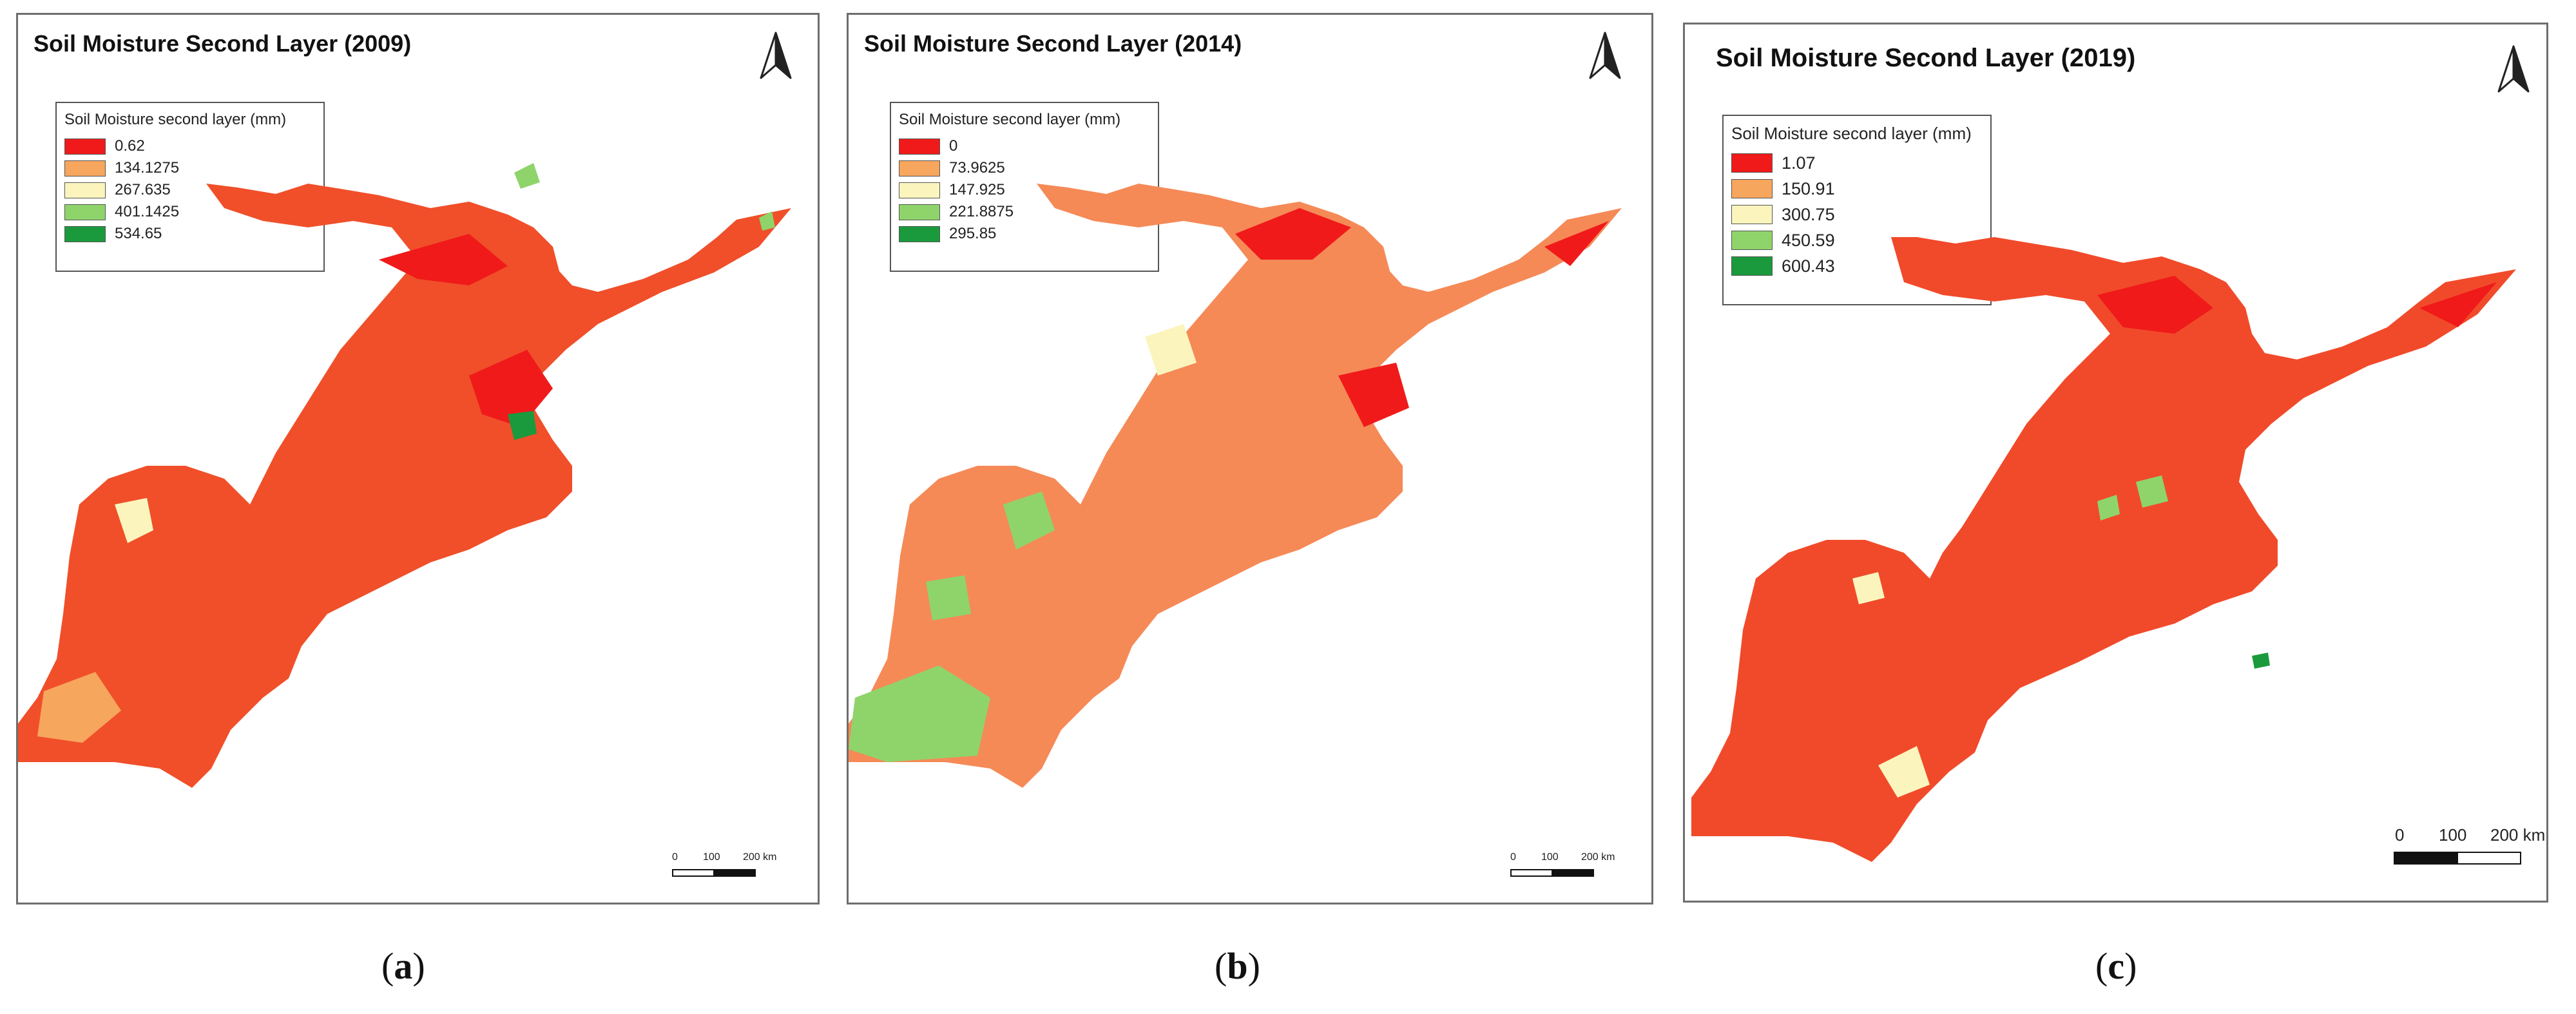  I want to click on legend-label: 1.07, so click(1799, 163).